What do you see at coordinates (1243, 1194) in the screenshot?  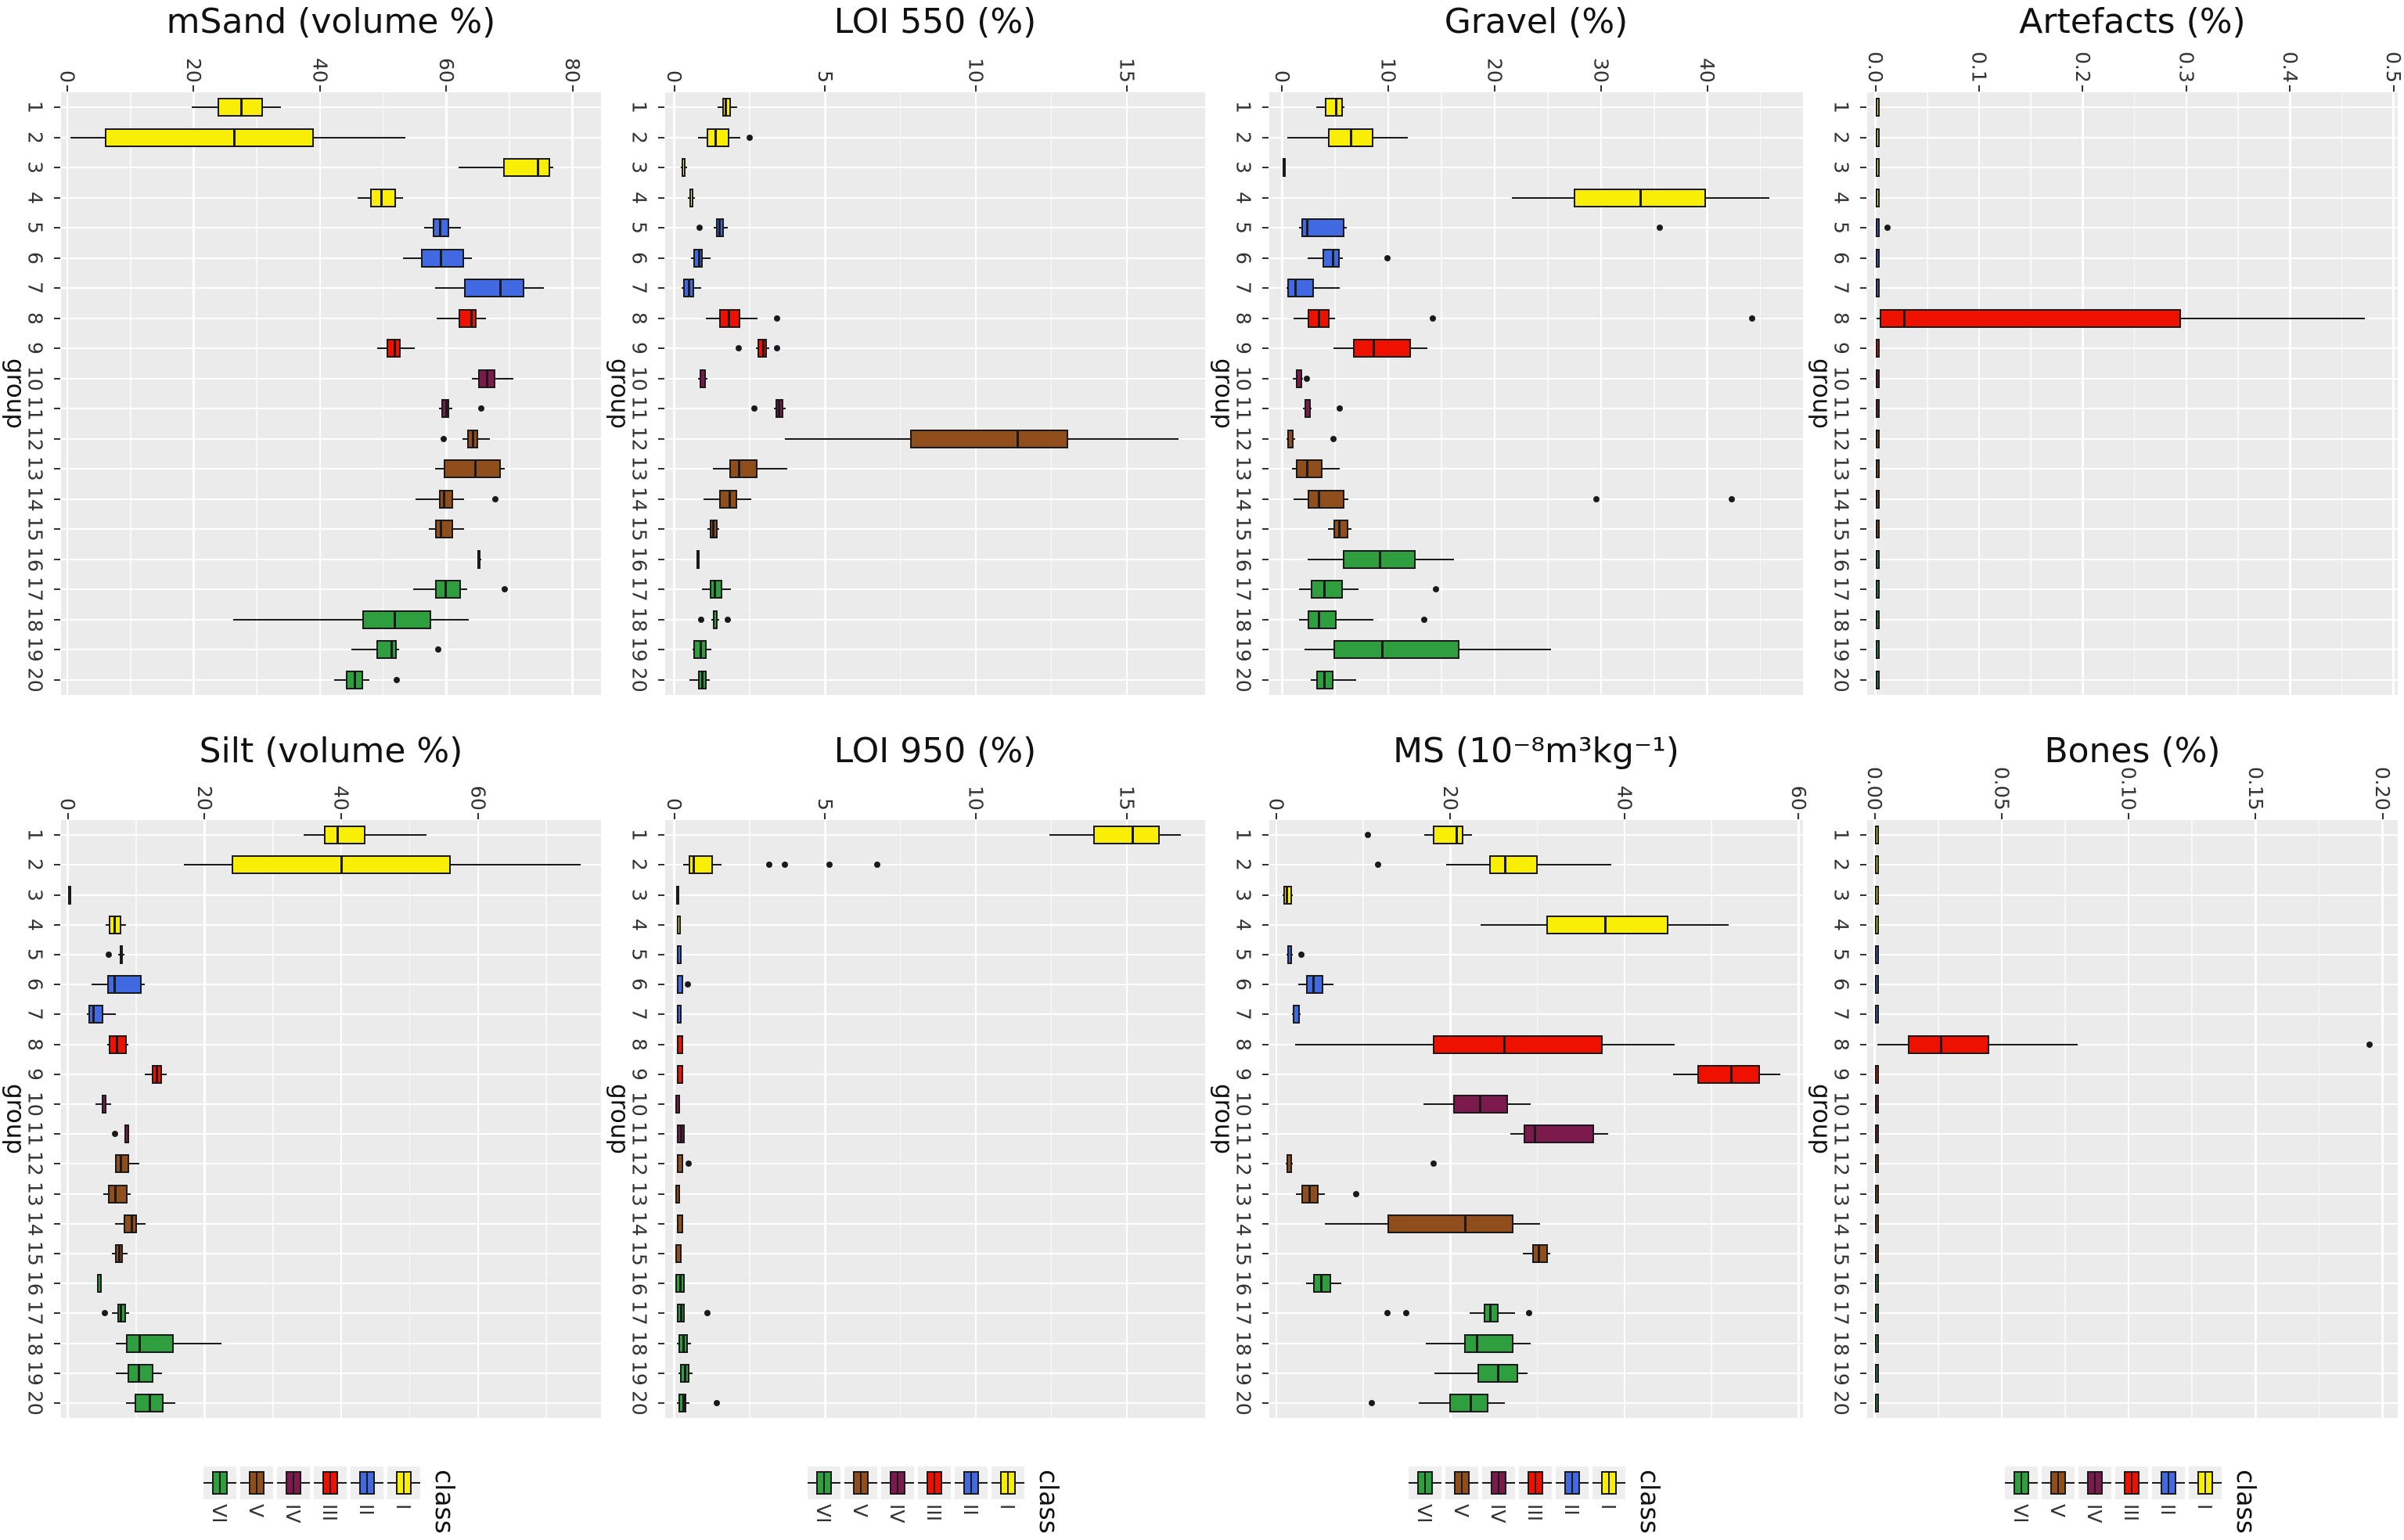 I see `group-label: 13` at bounding box center [1243, 1194].